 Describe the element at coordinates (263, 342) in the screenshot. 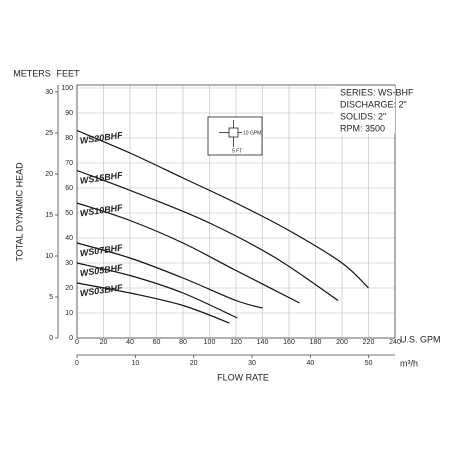

I see `x-tick-label: 140` at that location.